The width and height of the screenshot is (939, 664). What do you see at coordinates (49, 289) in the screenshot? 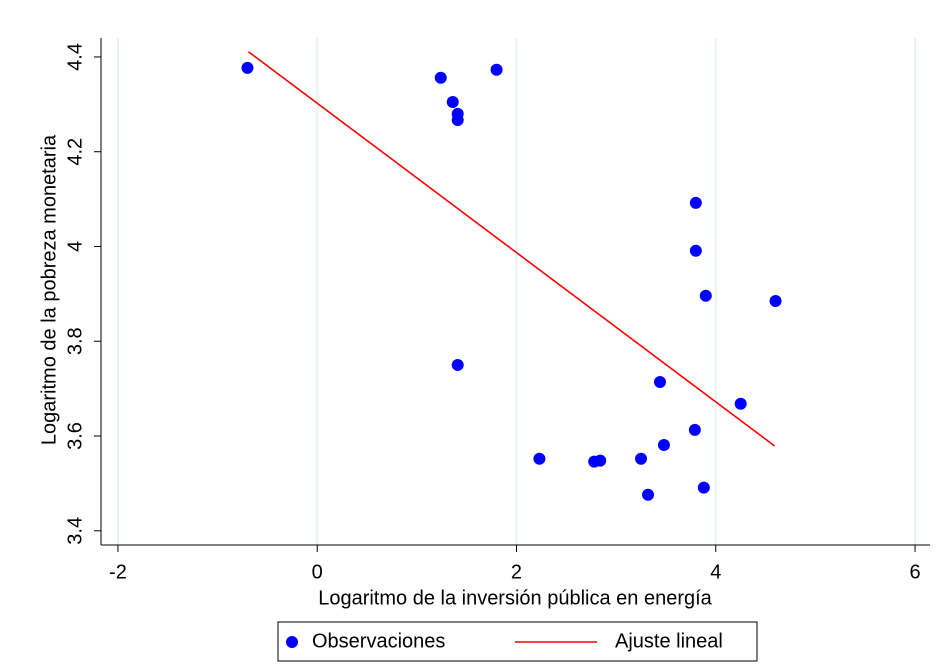
I see `y-axis-label: Logaritmo de la pobreza monetaria` at bounding box center [49, 289].